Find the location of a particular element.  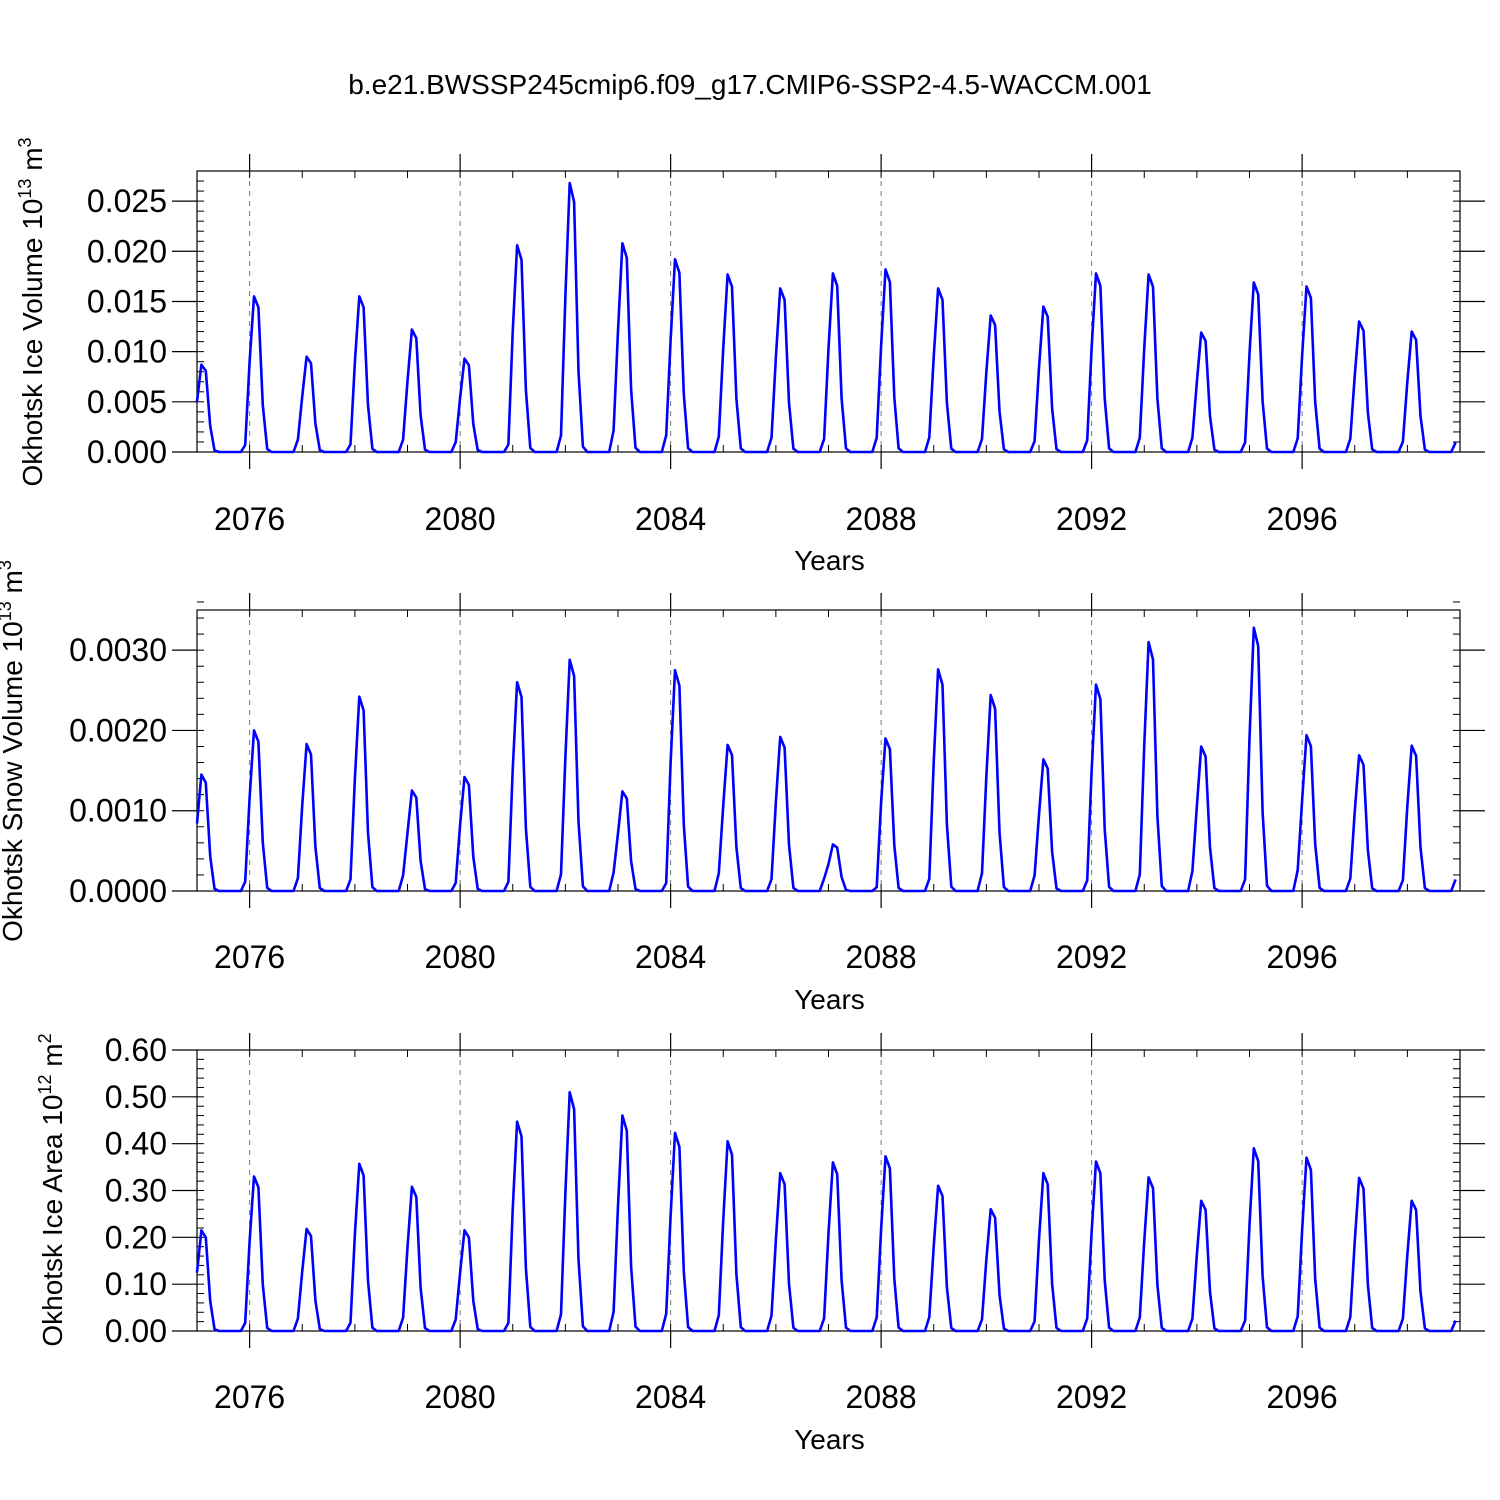

series-line-snow-volume is located at coordinates (826, 759).